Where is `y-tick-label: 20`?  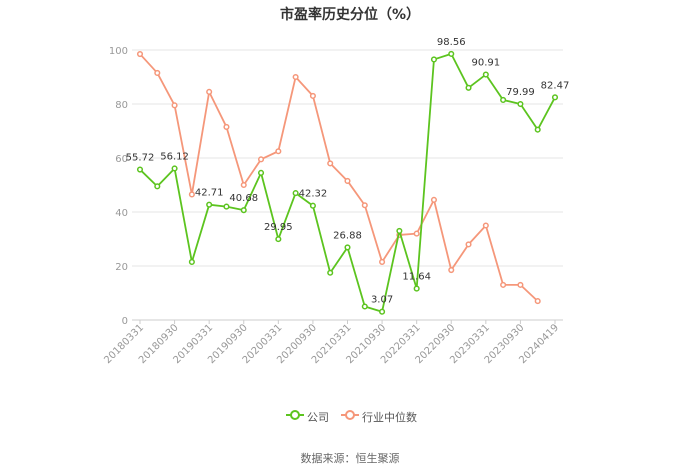
y-tick-label: 20 is located at coordinates (121, 267).